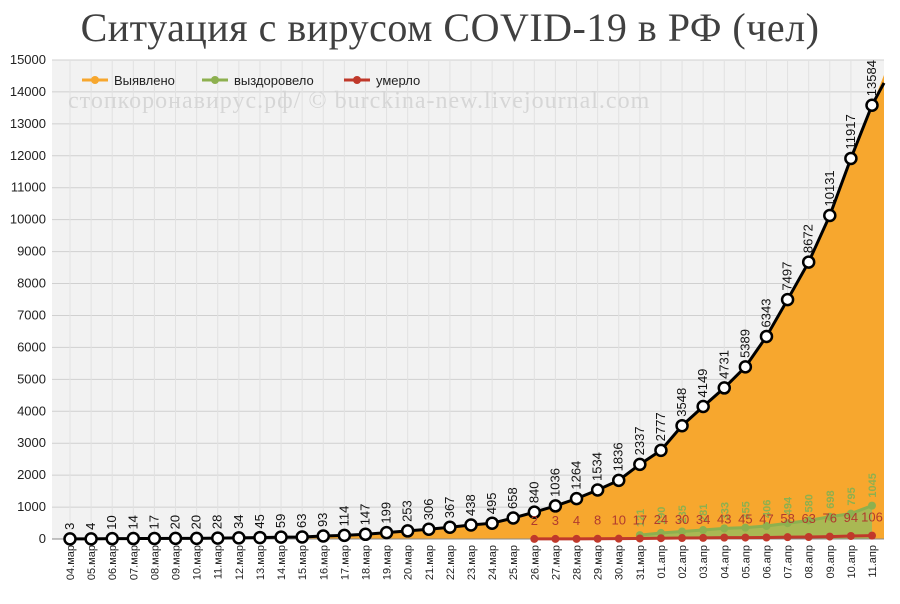 The image size is (900, 604). Describe the element at coordinates (744, 343) in the screenshot. I see `data-label-vyyavleno: 5389` at that location.